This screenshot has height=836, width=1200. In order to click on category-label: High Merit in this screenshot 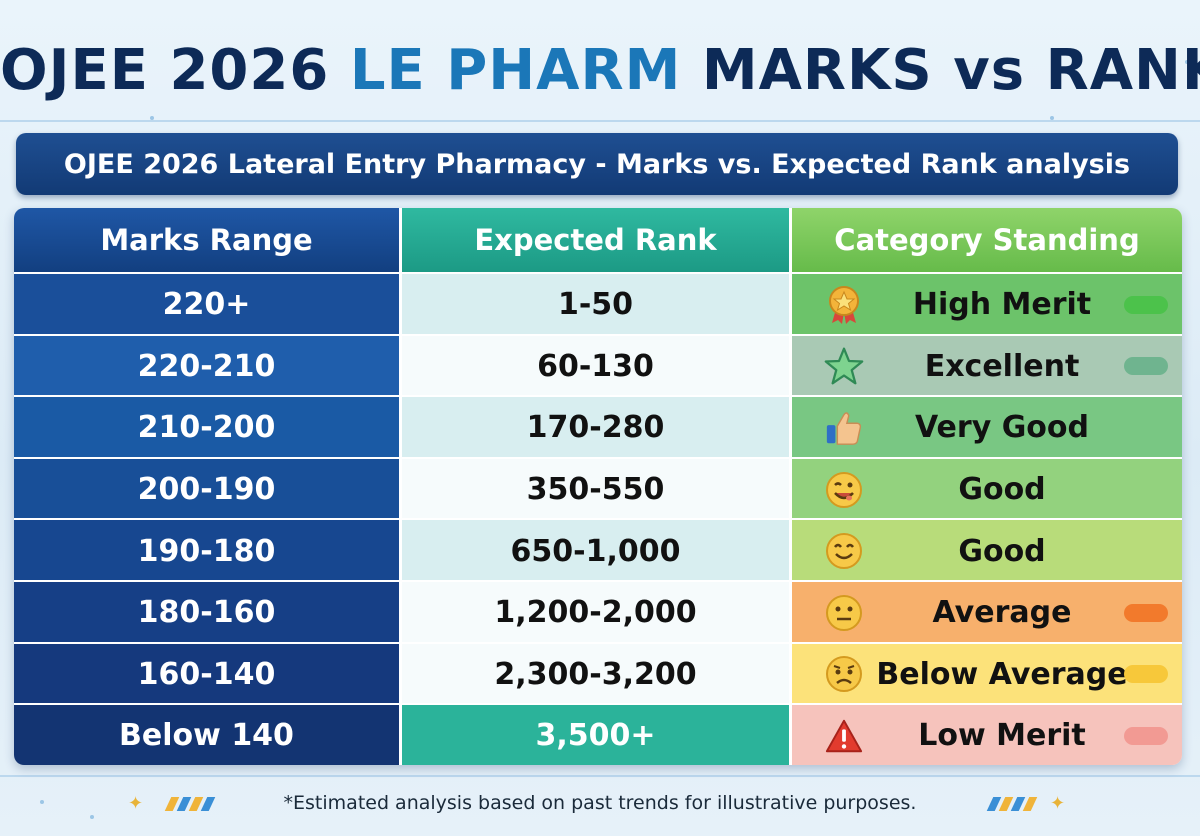, I will do `click(1002, 305)`.